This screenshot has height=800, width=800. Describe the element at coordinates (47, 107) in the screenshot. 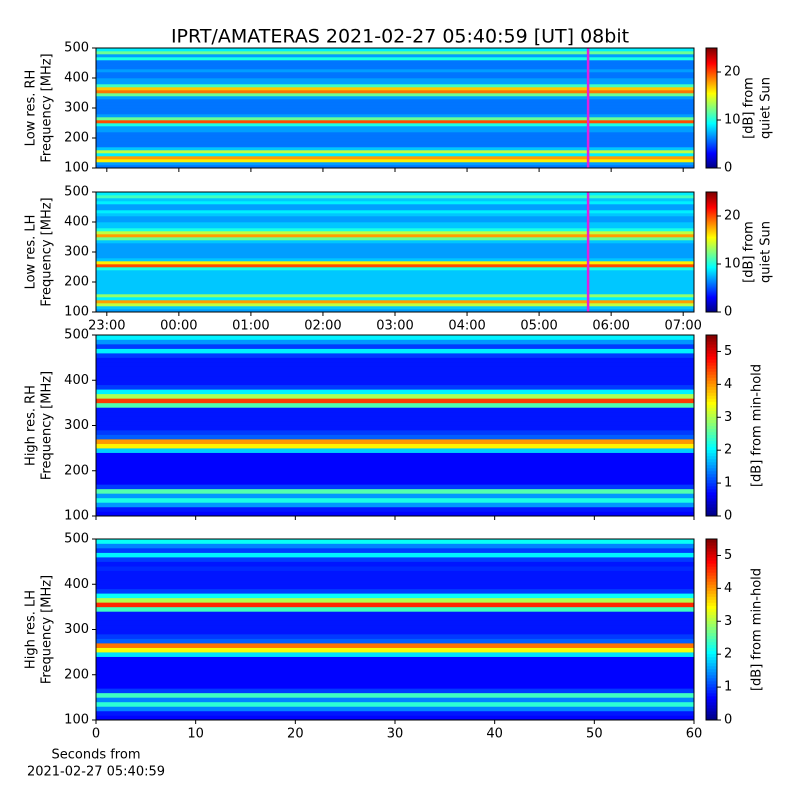

I see `y-axis-label: Frequency [MHz]` at that location.